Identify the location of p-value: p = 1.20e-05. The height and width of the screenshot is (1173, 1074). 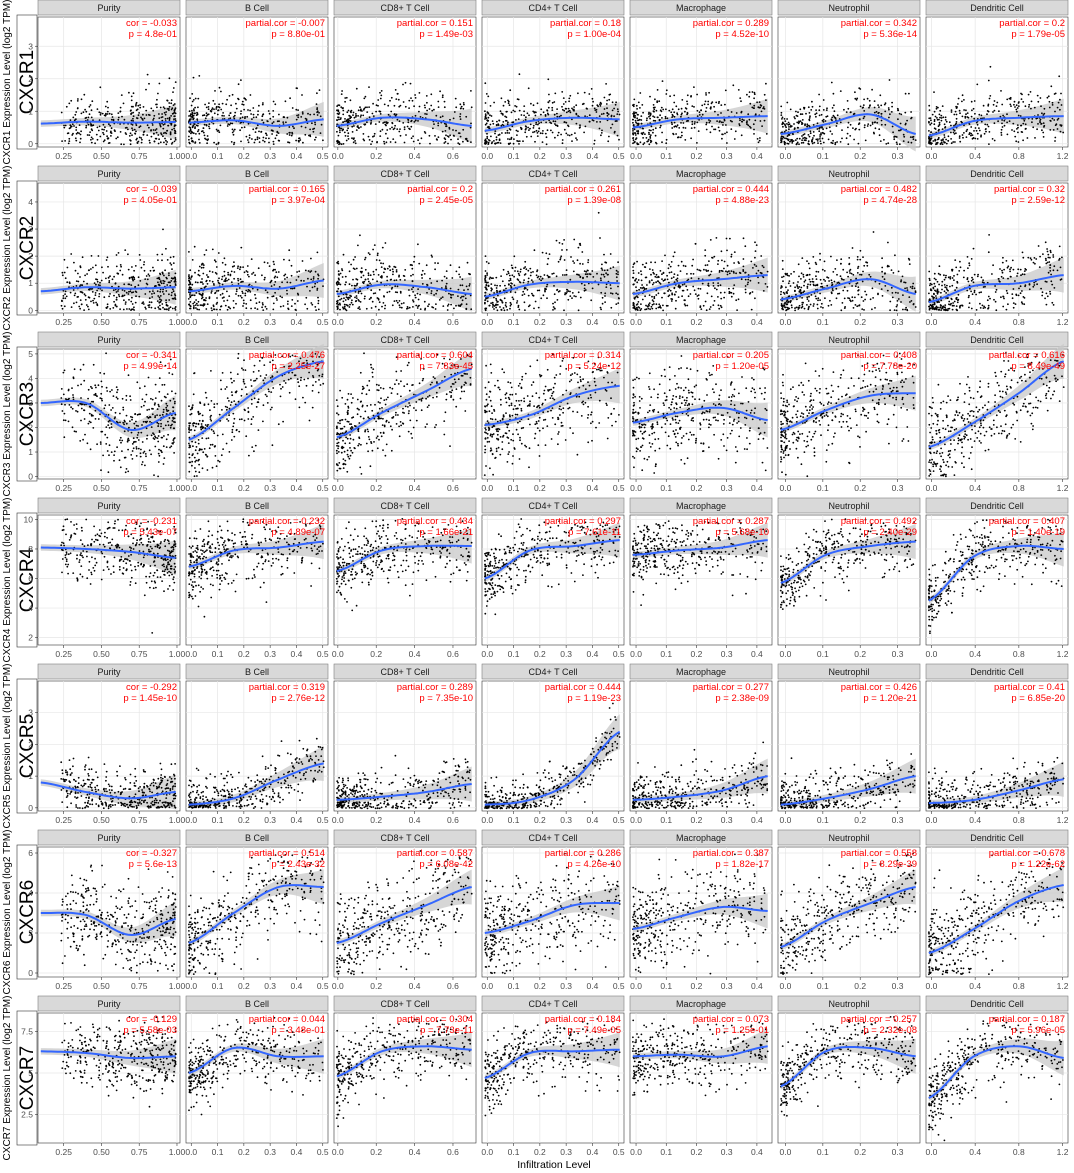
(742, 366).